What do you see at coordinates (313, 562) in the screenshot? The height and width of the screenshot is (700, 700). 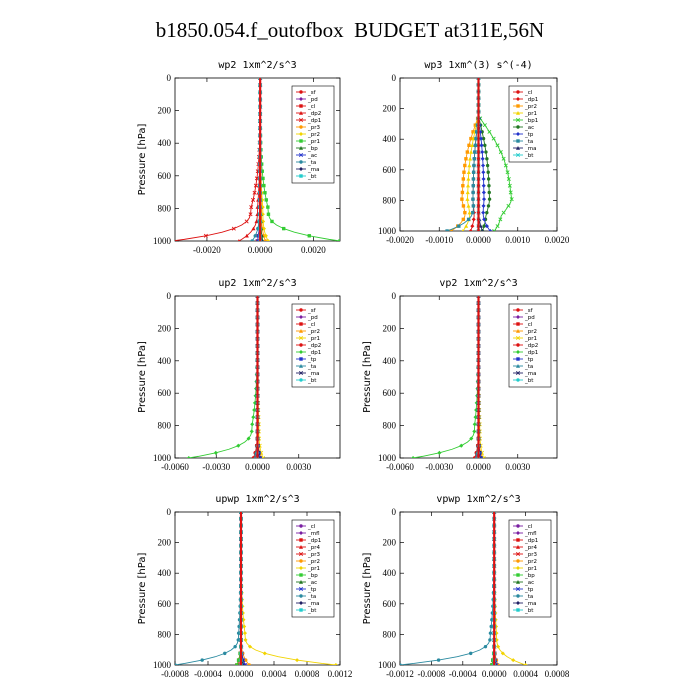 I see `legend-label: _pr2` at bounding box center [313, 562].